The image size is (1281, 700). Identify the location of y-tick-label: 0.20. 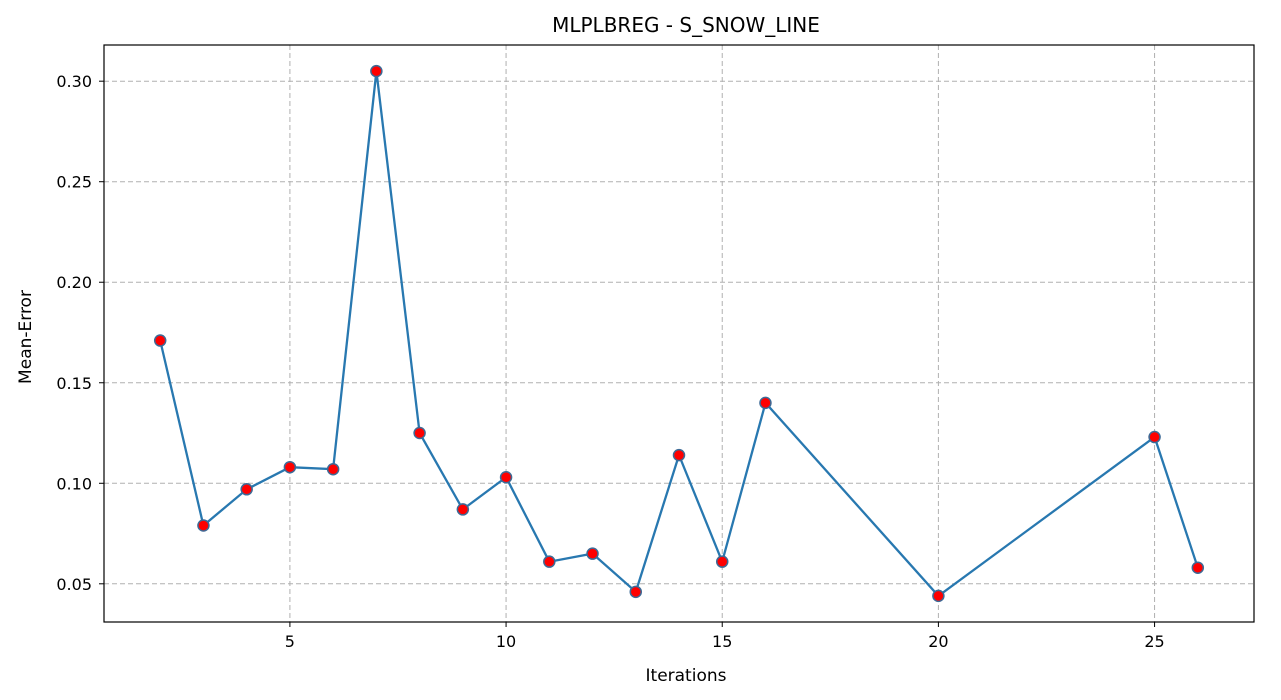
(74, 282).